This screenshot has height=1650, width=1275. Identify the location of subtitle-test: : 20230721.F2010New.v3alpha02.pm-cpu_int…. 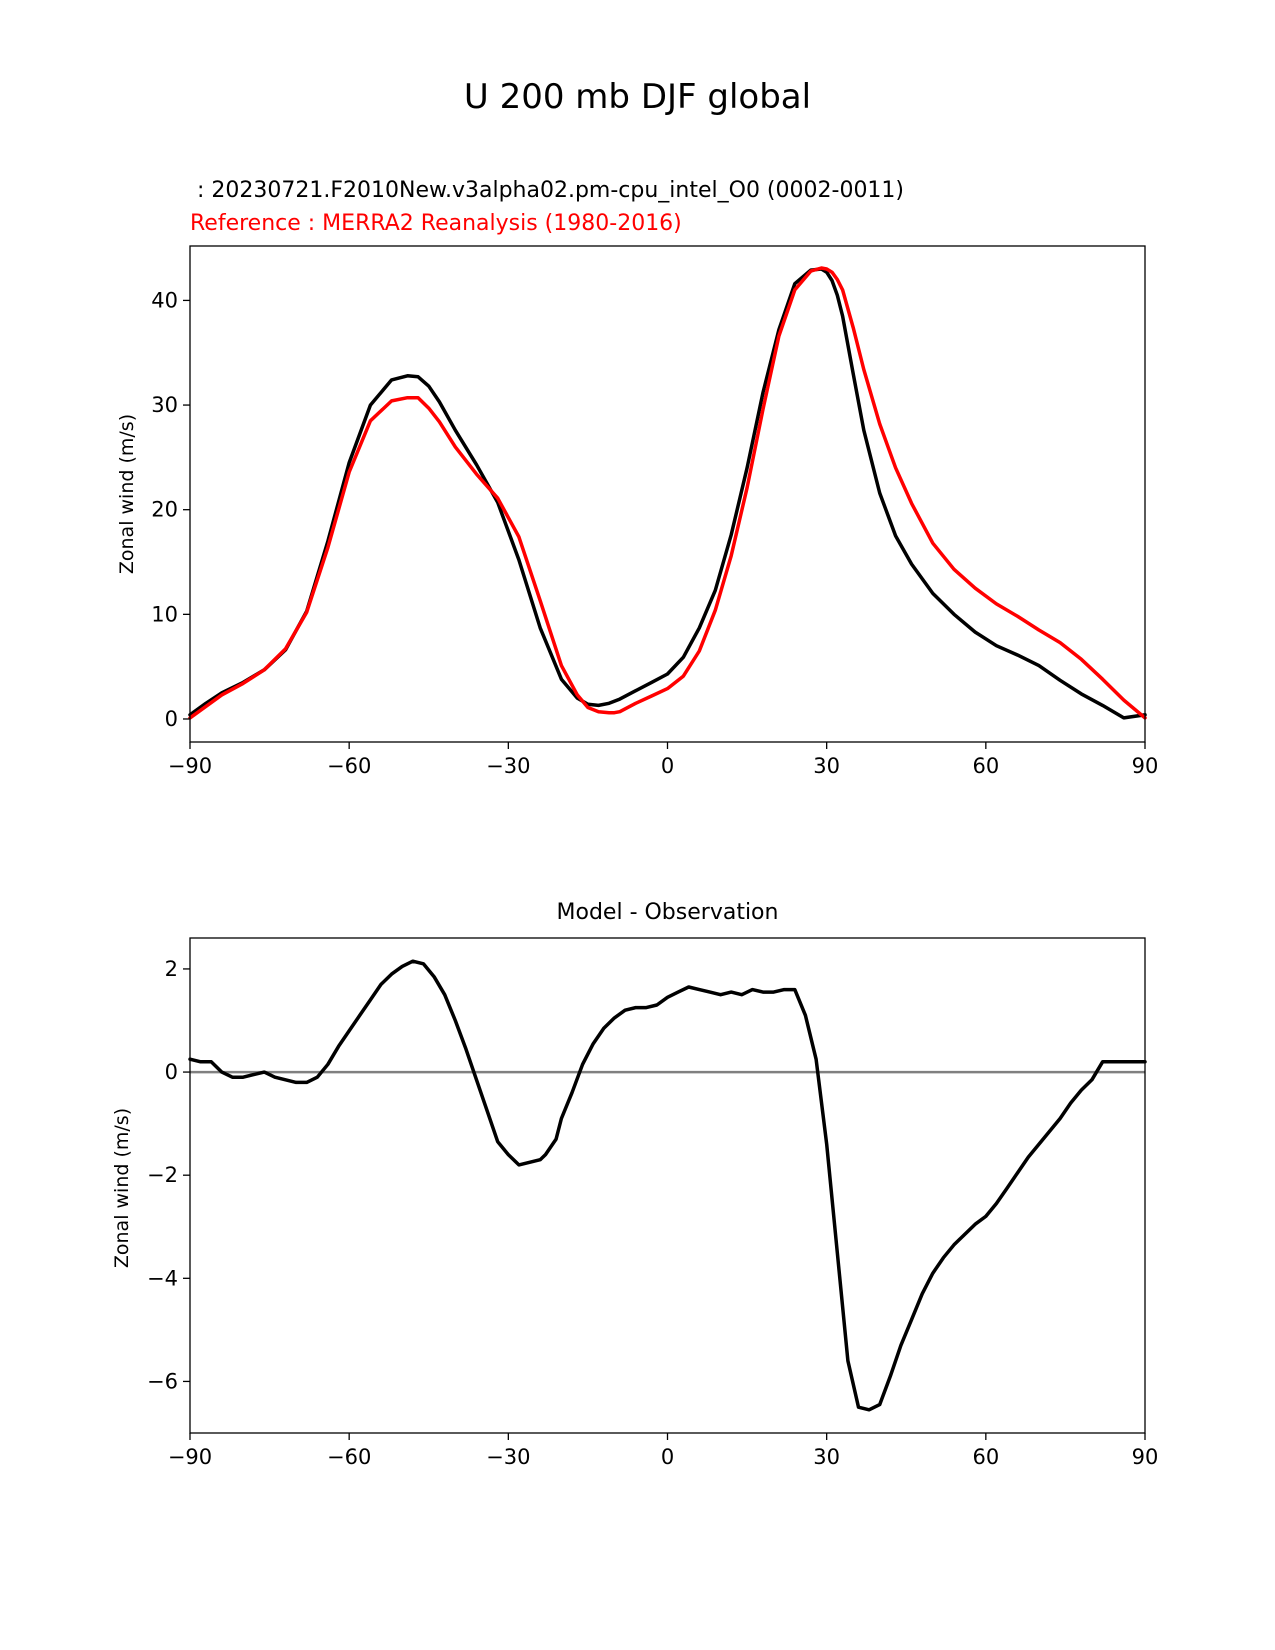
(547, 190).